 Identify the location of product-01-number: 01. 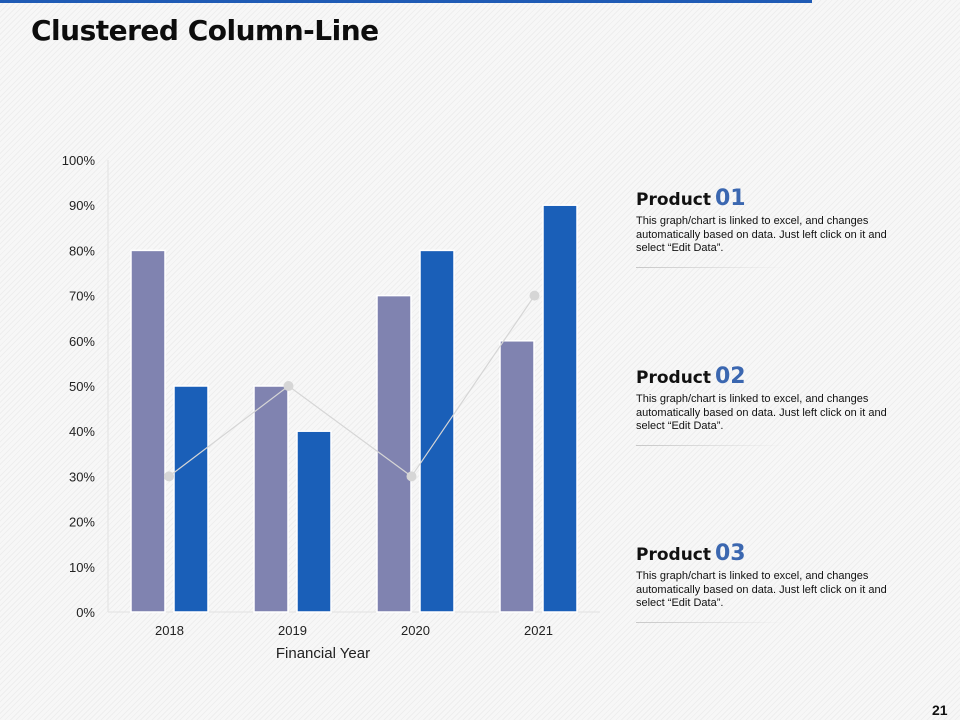
(730, 198).